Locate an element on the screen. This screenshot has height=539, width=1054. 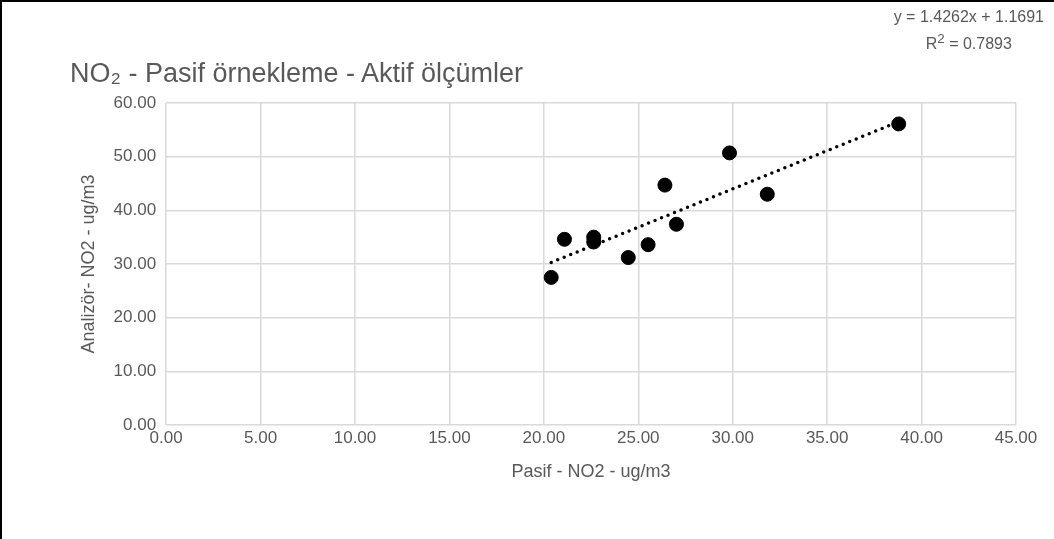
y-tick-label: 60.00 is located at coordinates (135, 102).